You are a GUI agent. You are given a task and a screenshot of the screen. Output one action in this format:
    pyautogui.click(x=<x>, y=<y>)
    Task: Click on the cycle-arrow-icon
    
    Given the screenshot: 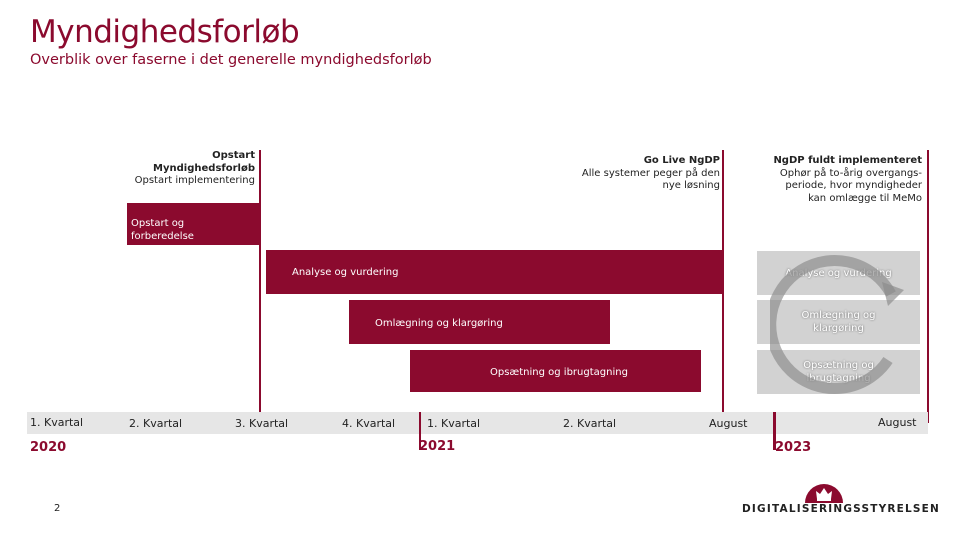 What is the action you would take?
    pyautogui.click(x=837, y=324)
    